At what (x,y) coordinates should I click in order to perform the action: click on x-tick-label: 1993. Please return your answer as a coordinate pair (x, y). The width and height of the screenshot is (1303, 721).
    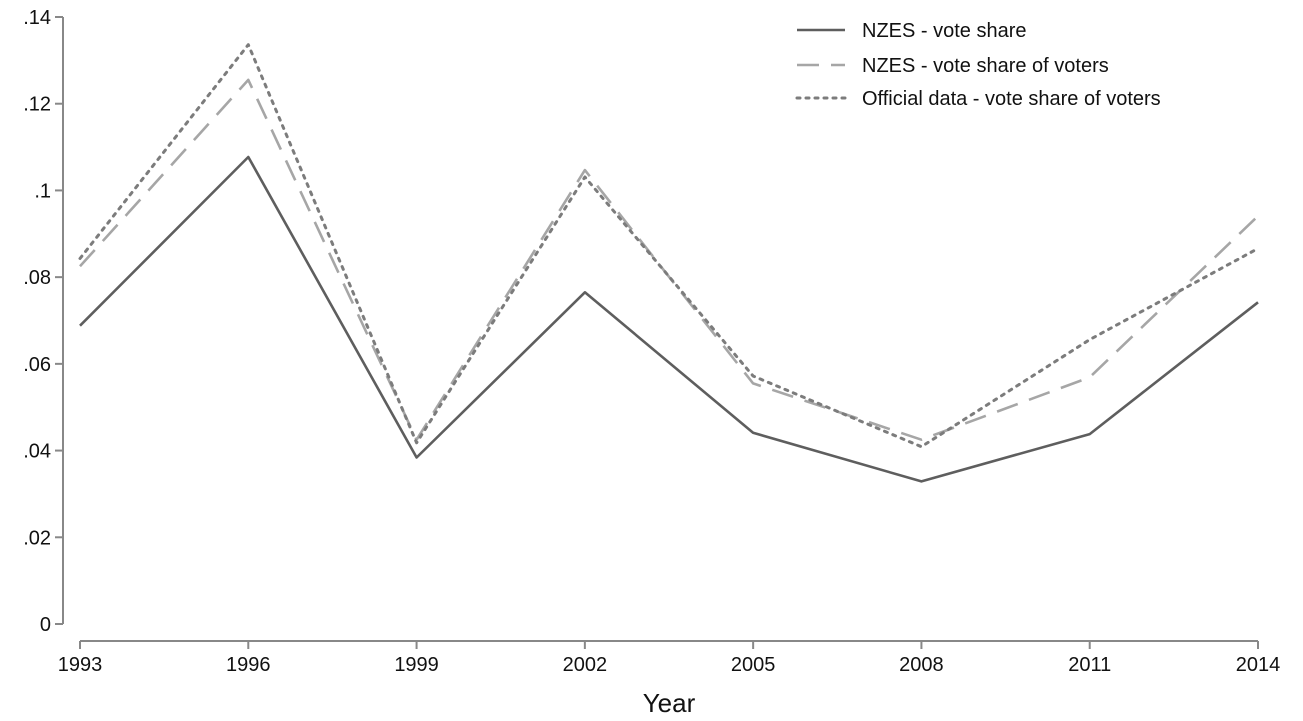
    Looking at the image, I should click on (80, 665).